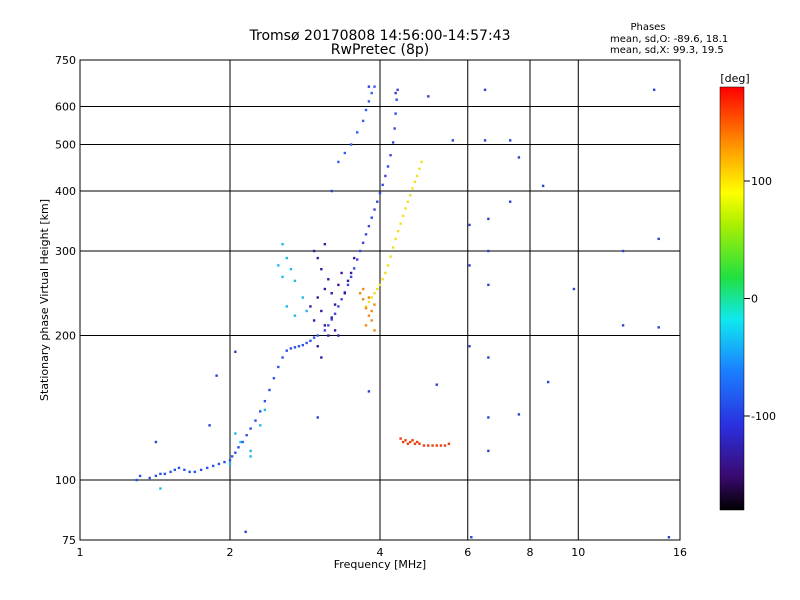 This screenshot has width=800, height=600. Describe the element at coordinates (761, 181) in the screenshot. I see `colorbar-tick-label: 100` at that location.